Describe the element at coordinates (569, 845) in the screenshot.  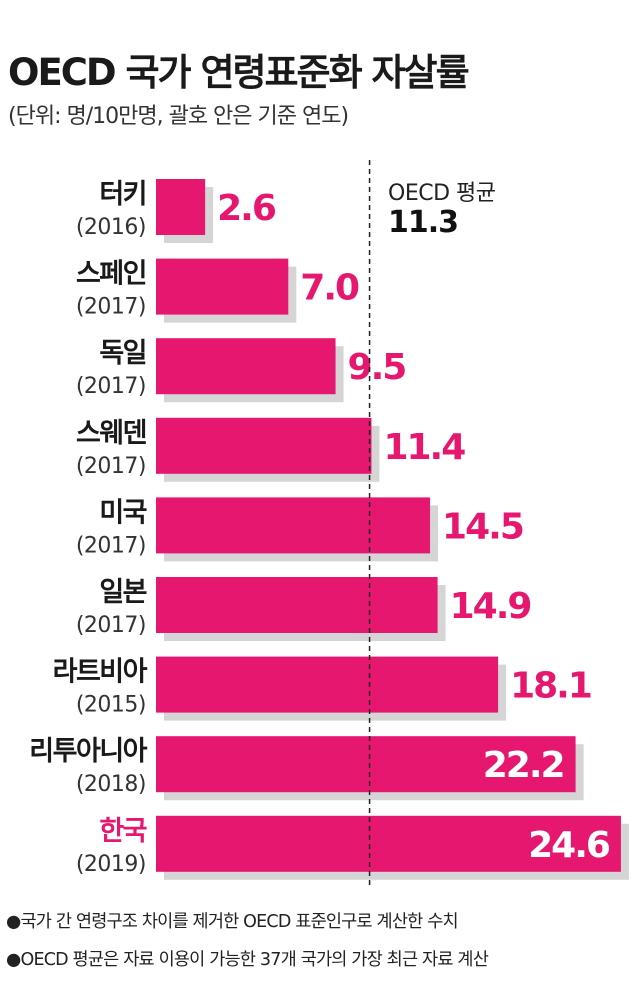
I see `value-label: 24.6` at that location.